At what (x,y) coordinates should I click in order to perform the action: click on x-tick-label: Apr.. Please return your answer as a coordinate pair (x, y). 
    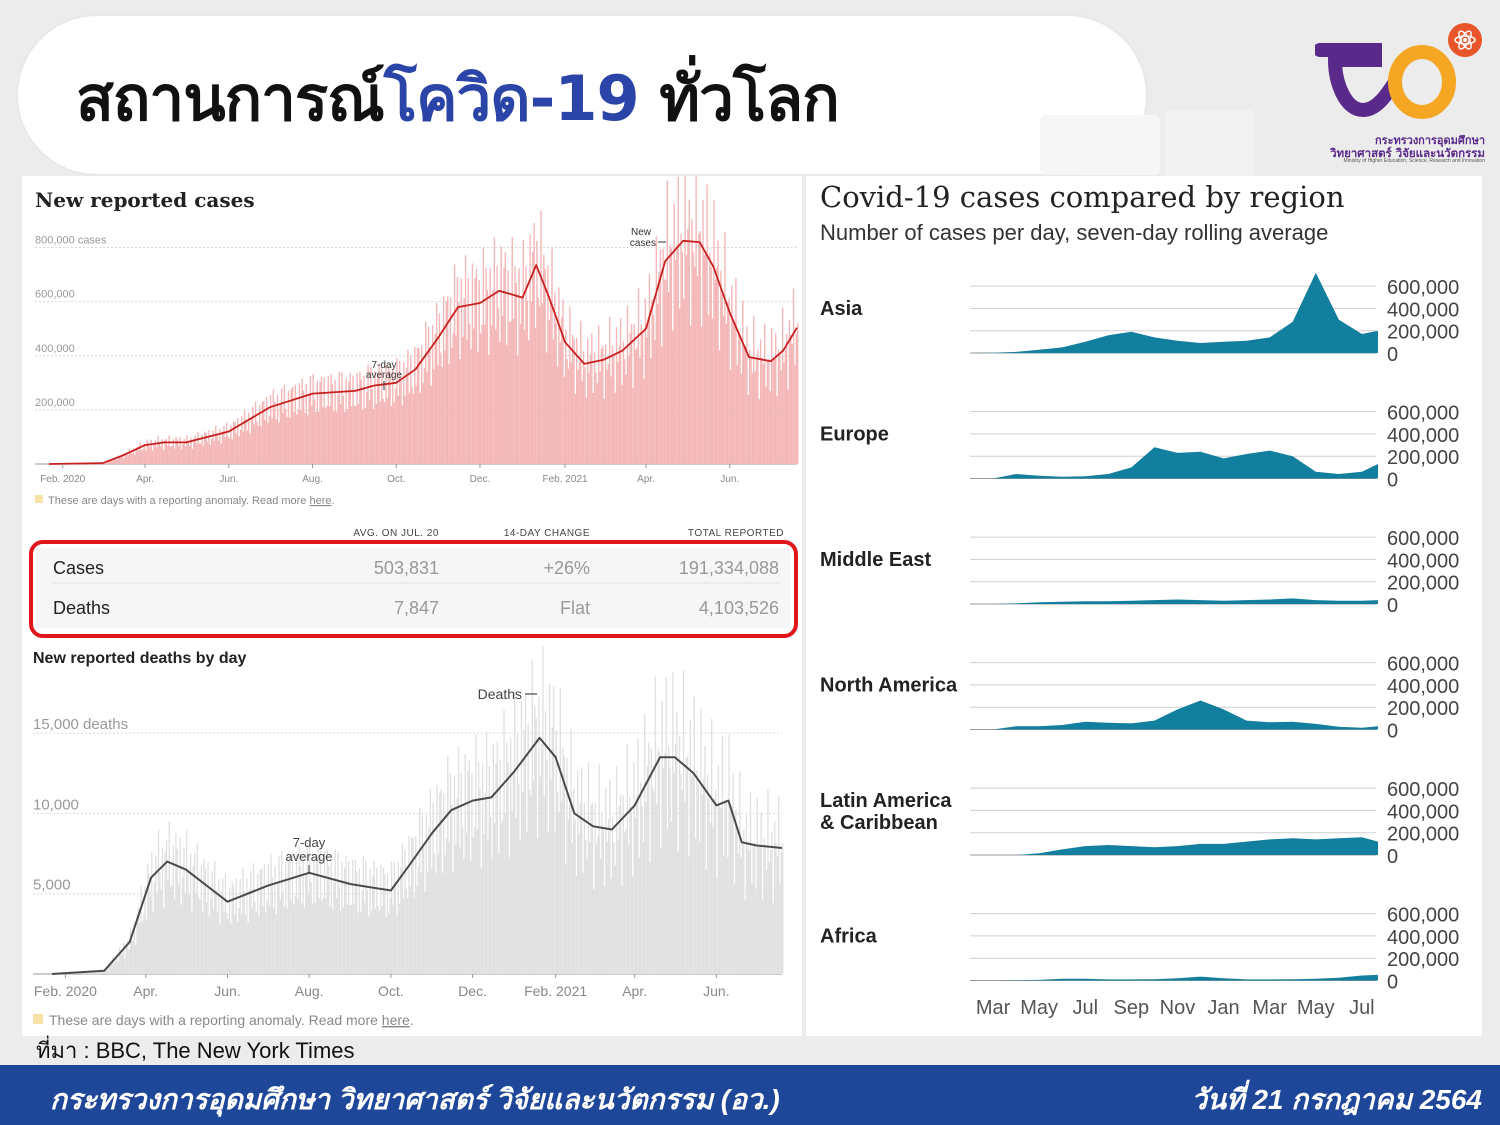
    Looking at the image, I should click on (145, 991).